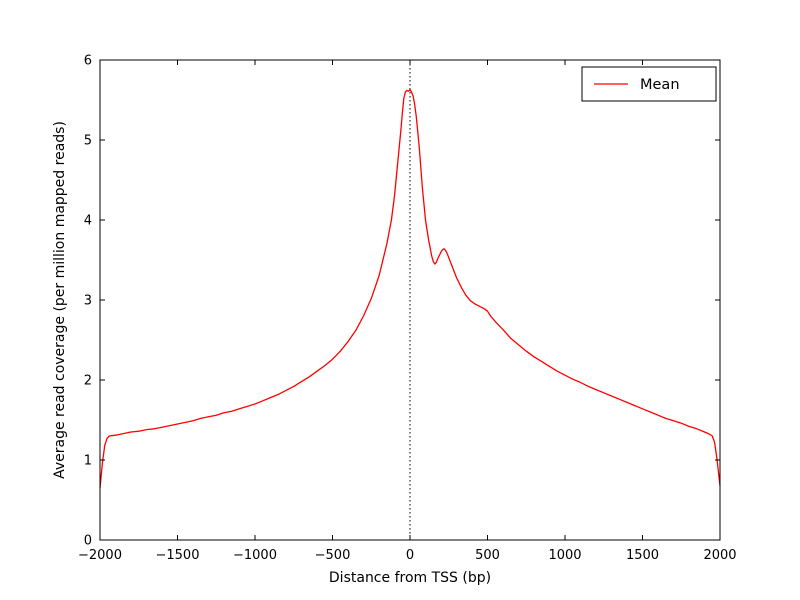  Describe the element at coordinates (88, 221) in the screenshot. I see `y-tick-label: 4` at that location.